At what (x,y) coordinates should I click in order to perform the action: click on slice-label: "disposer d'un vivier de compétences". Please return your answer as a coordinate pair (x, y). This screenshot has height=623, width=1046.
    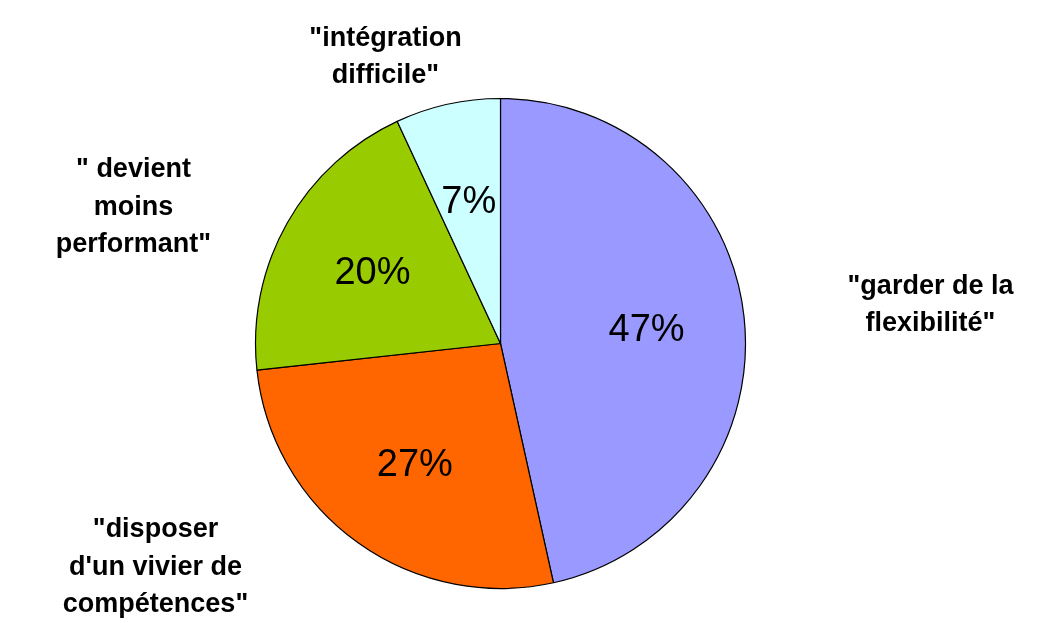
    Looking at the image, I should click on (155, 565).